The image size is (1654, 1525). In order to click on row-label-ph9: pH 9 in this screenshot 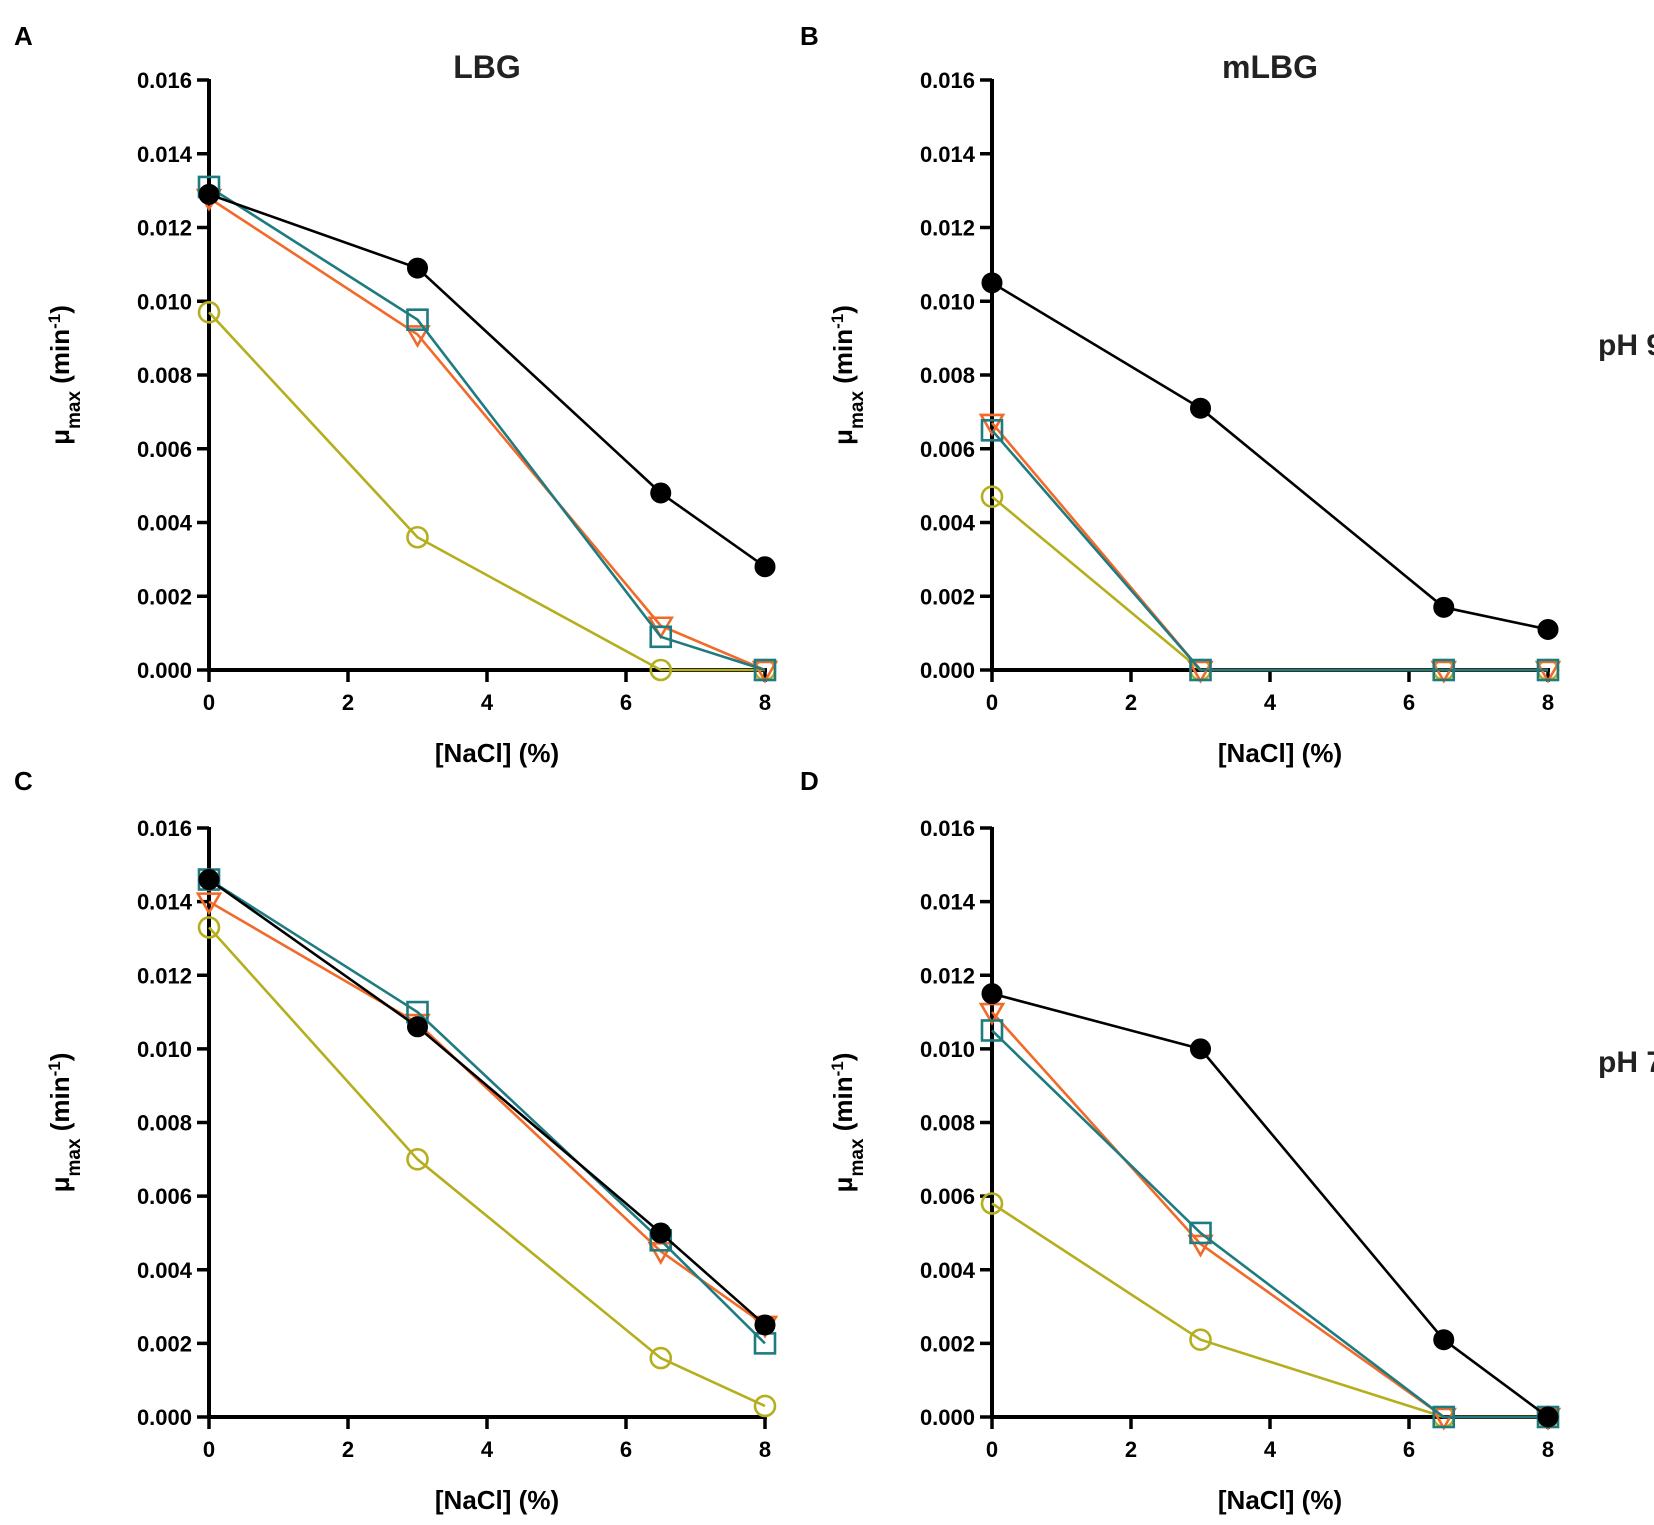, I will do `click(1626, 345)`.